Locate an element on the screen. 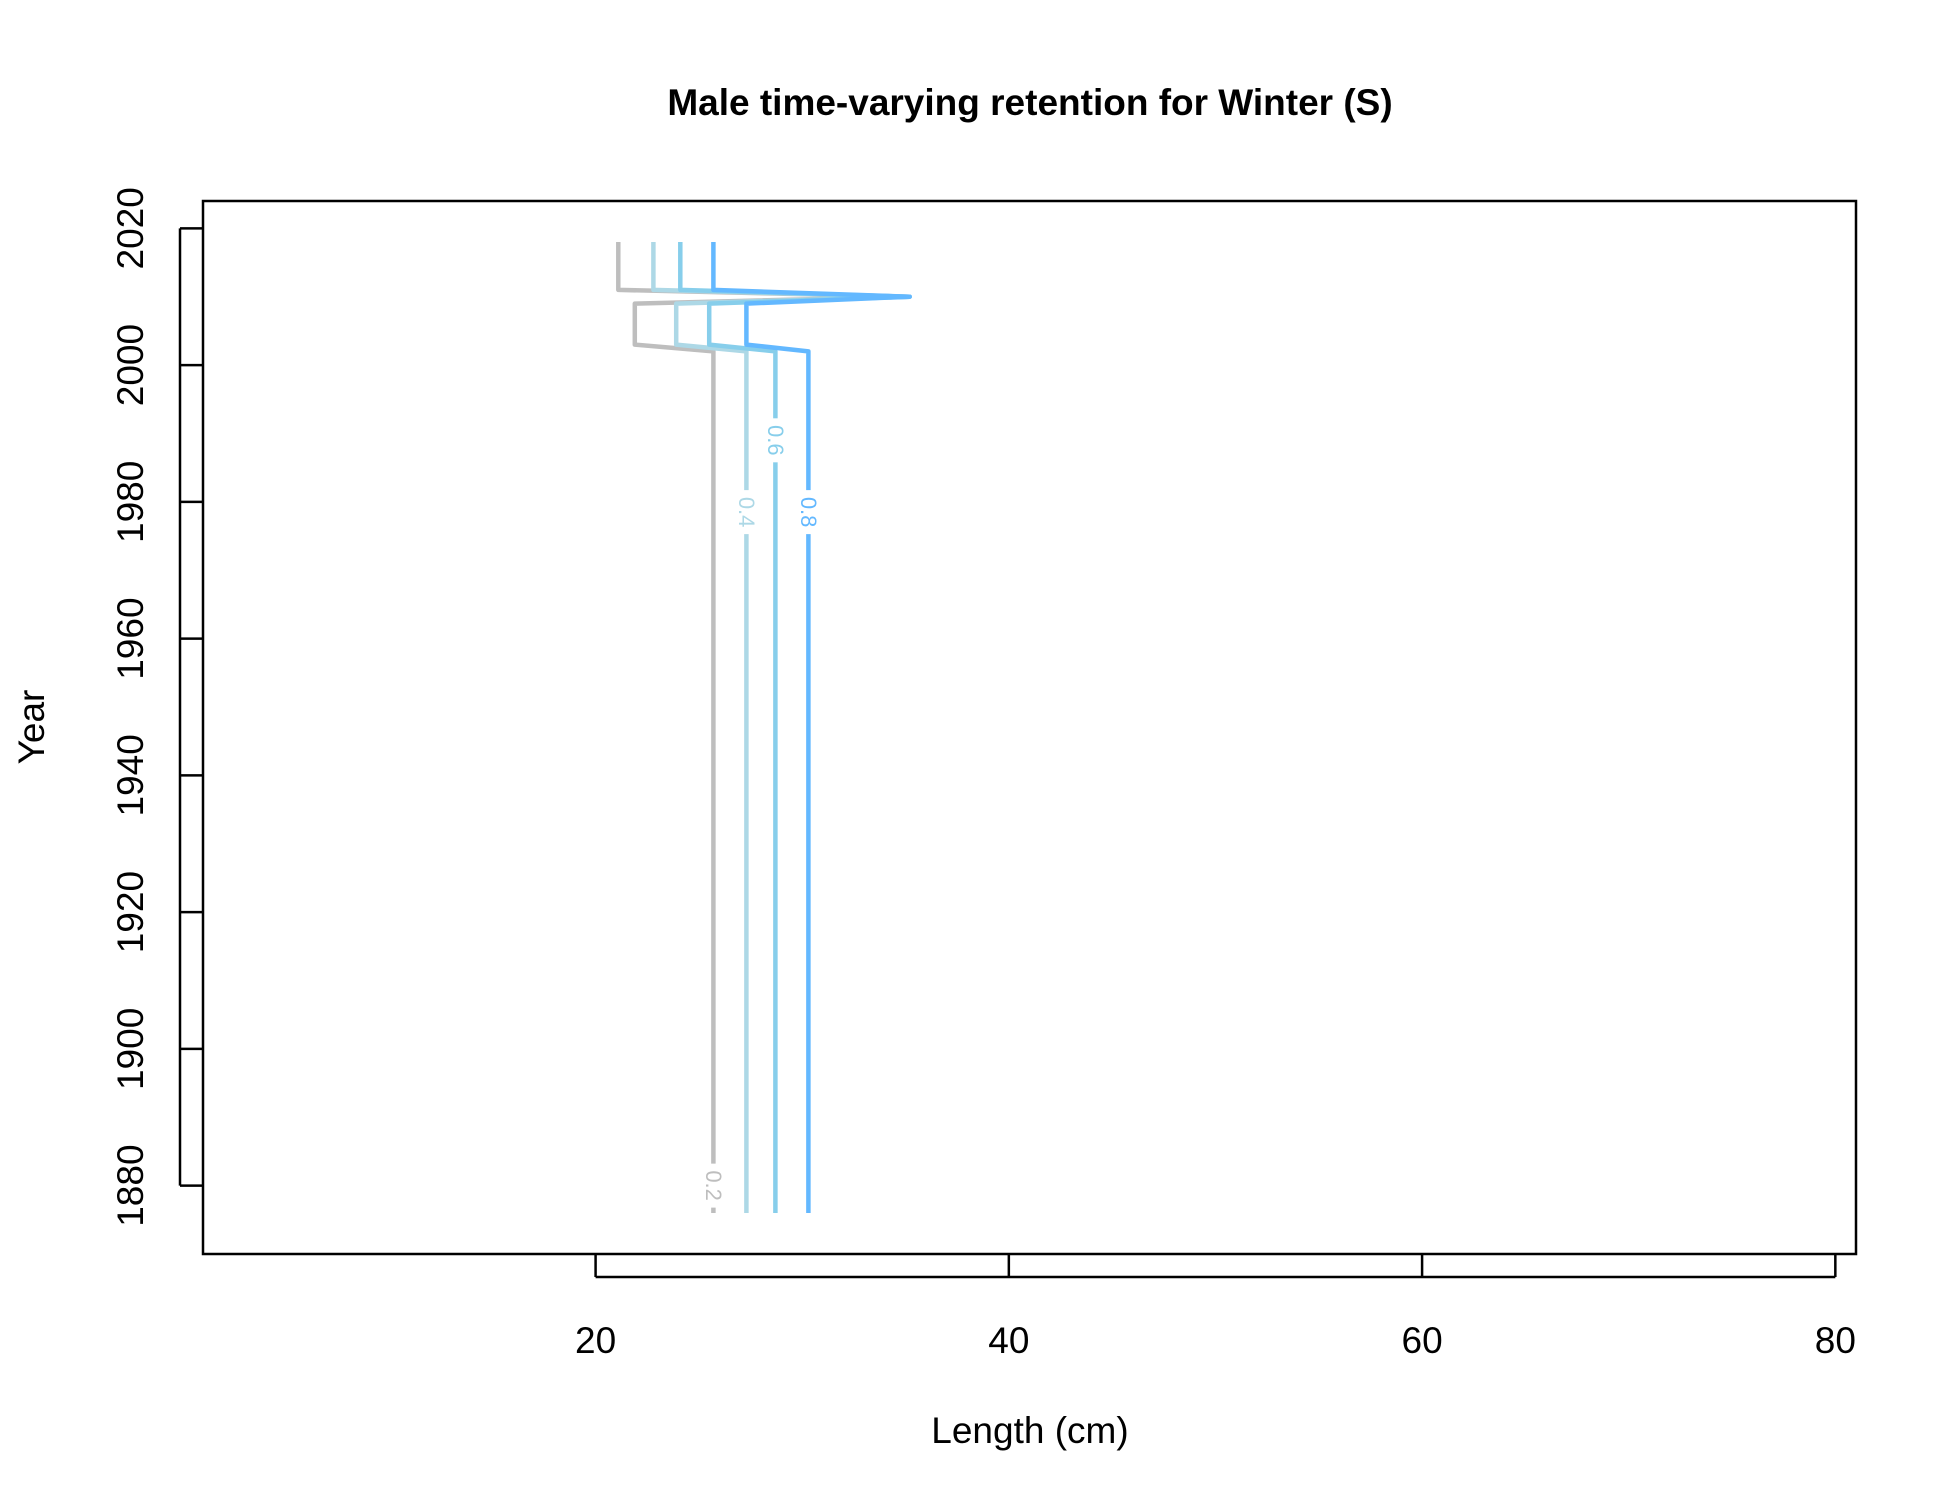 The image size is (1950, 1500). contour-0.4: 0.4 is located at coordinates (781, 727).